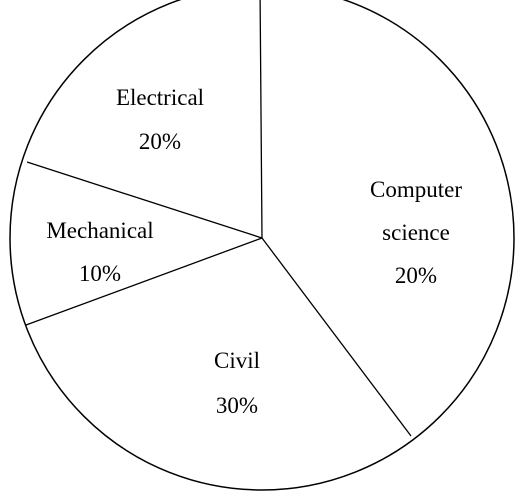  What do you see at coordinates (160, 141) in the screenshot?
I see `slice-percent-electrical: 20%` at bounding box center [160, 141].